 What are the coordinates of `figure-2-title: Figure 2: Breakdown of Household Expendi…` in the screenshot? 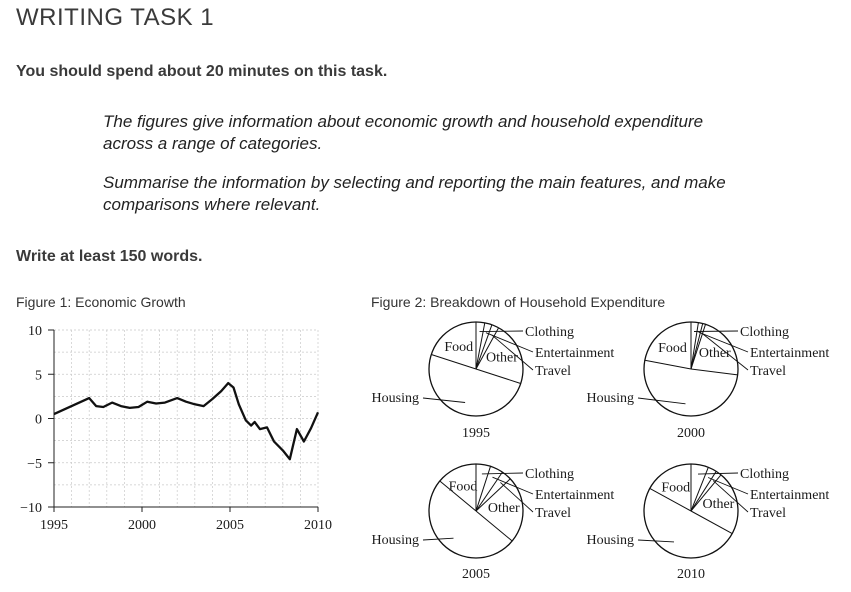 It's located at (518, 302).